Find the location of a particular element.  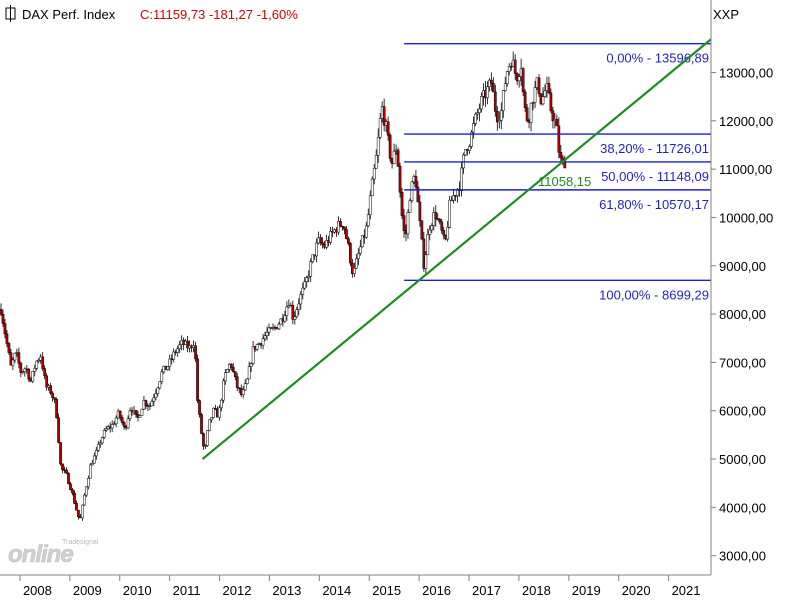

x-tick-label: 2014 is located at coordinates (336, 590).